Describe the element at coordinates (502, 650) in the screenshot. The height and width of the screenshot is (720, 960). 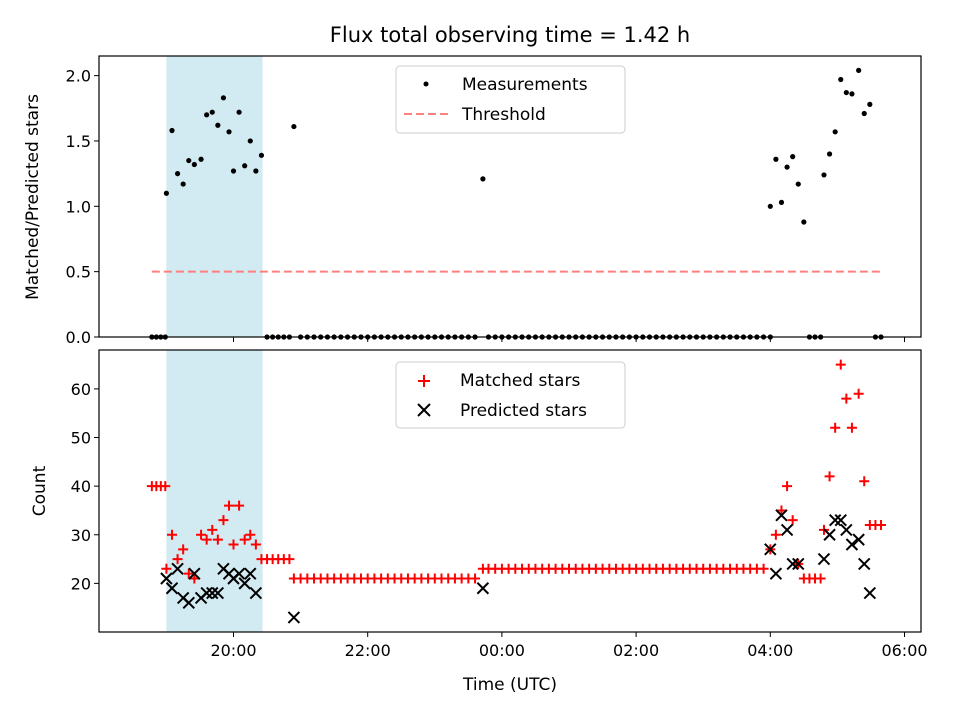
I see `x-tick-label: 00:00` at that location.